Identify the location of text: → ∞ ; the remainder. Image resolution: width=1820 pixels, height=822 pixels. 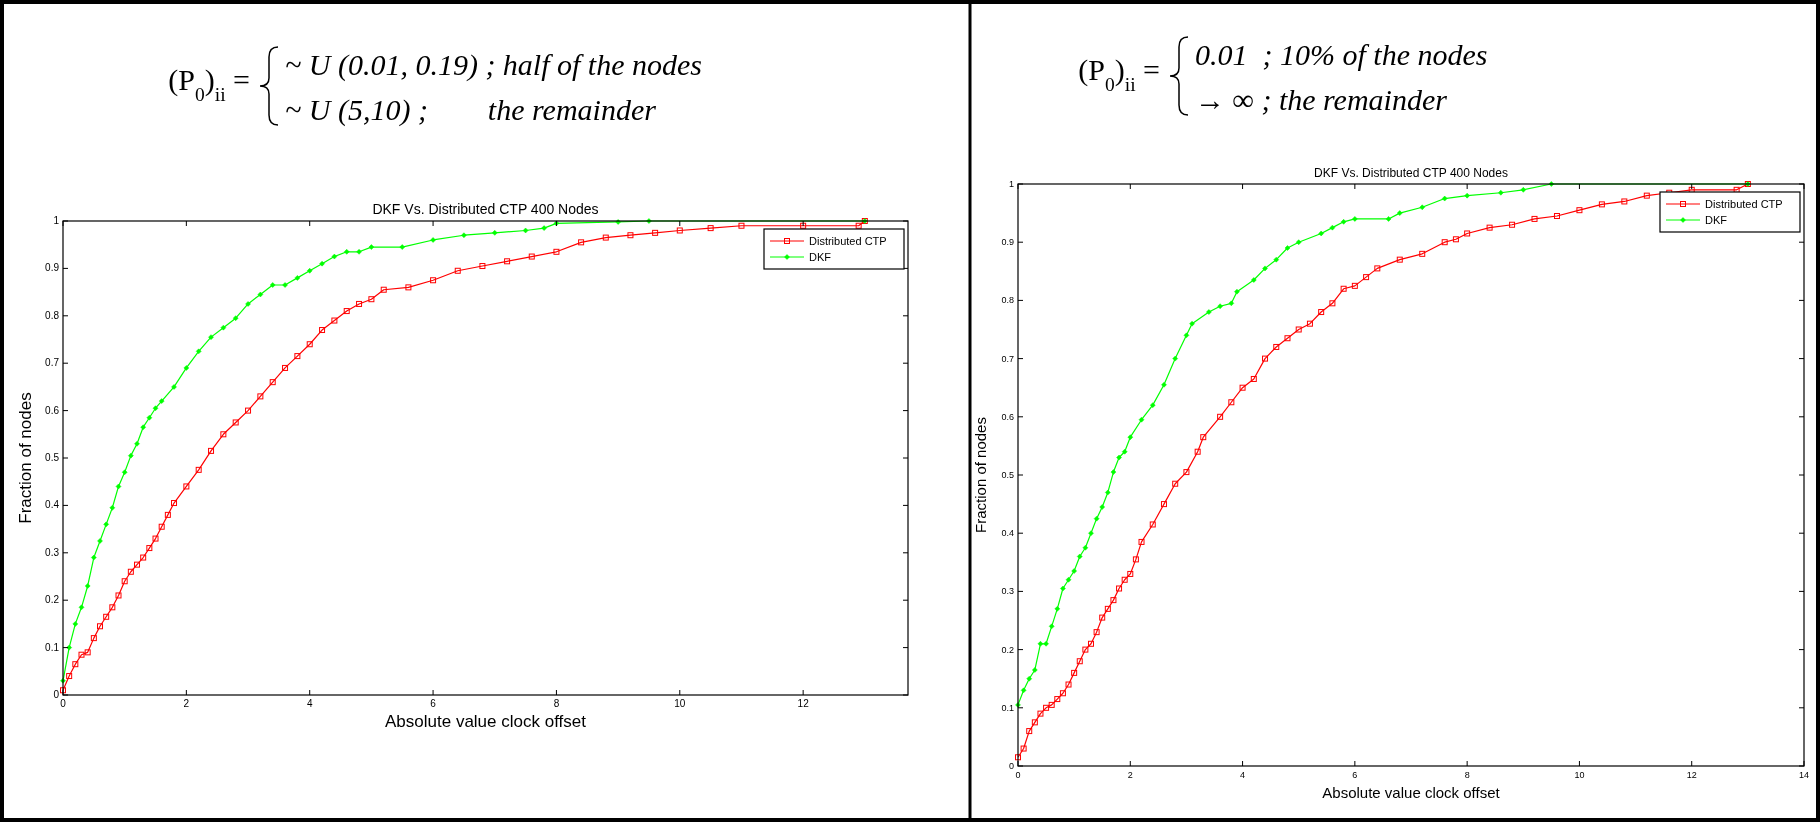
(1321, 99).